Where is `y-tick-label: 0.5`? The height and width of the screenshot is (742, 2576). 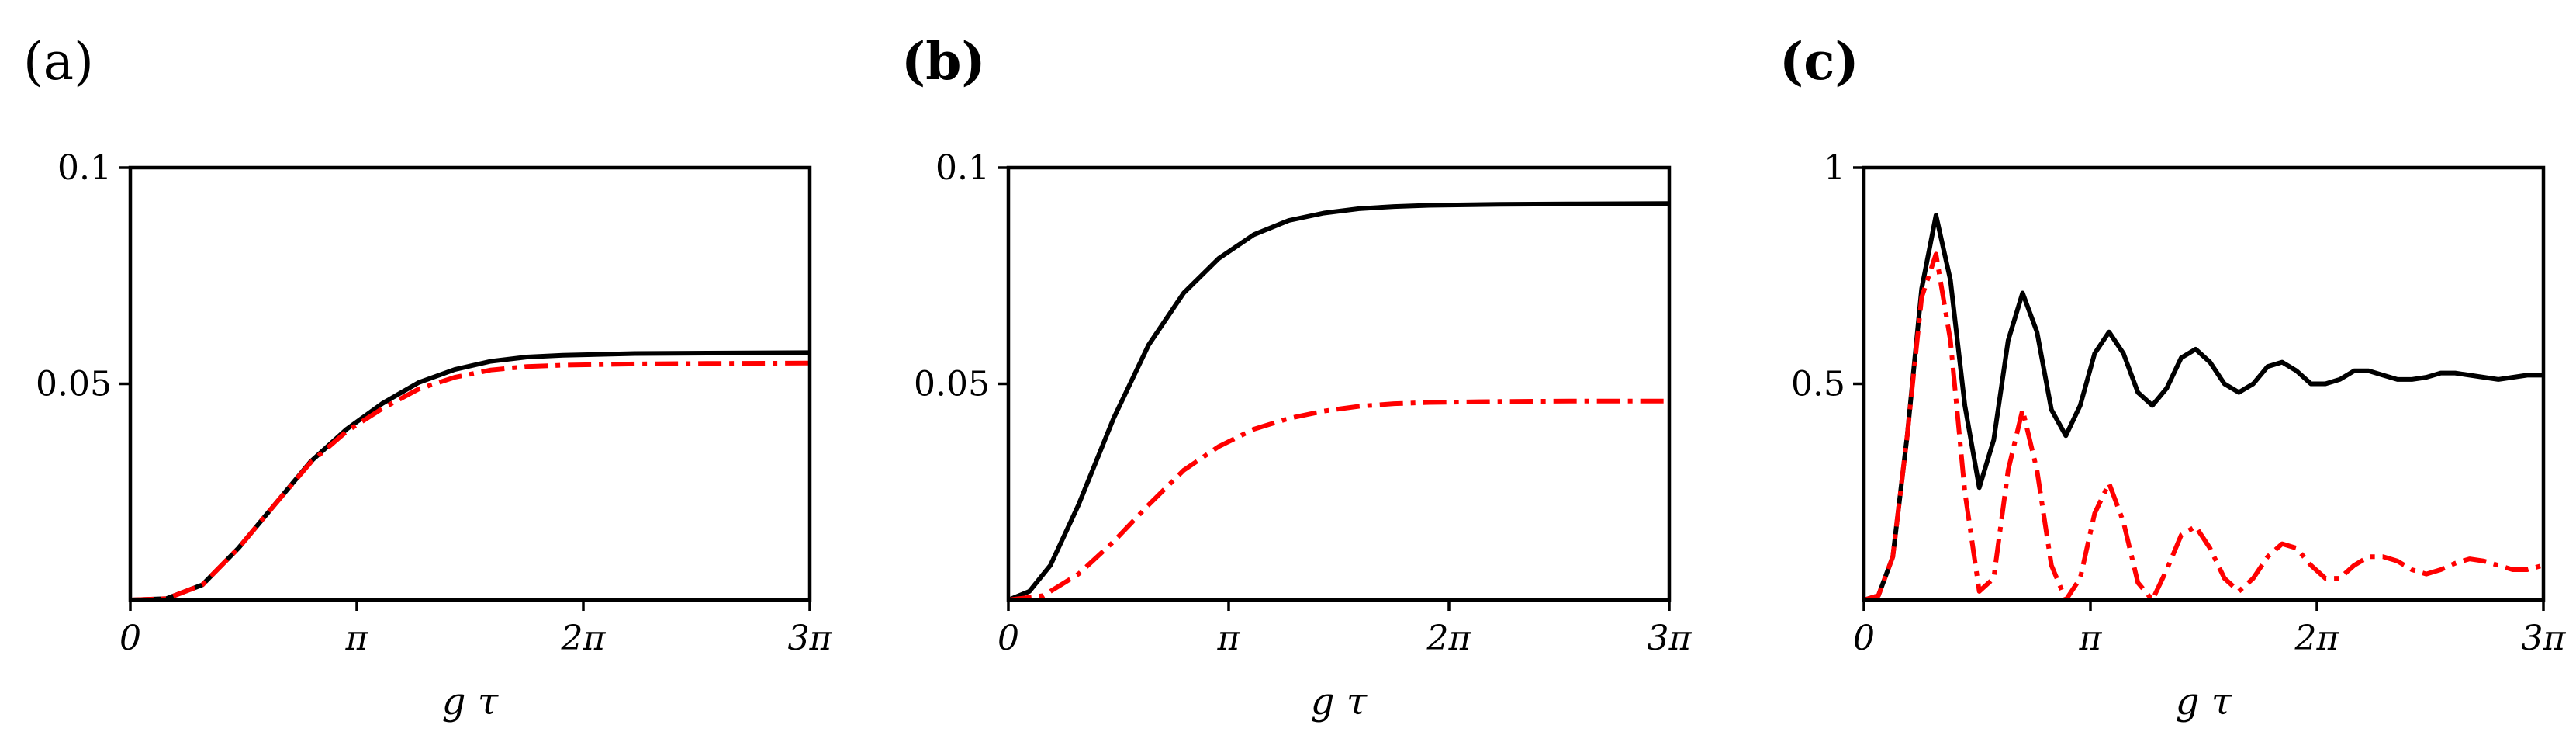 y-tick-label: 0.5 is located at coordinates (1818, 385).